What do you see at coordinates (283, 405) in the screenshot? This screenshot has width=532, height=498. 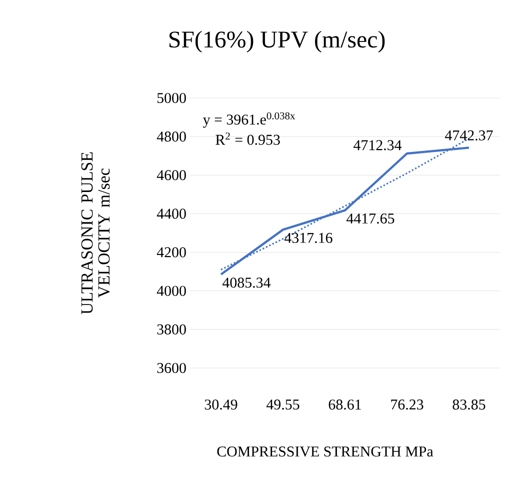 I see `x-tick-label: 49.55` at bounding box center [283, 405].